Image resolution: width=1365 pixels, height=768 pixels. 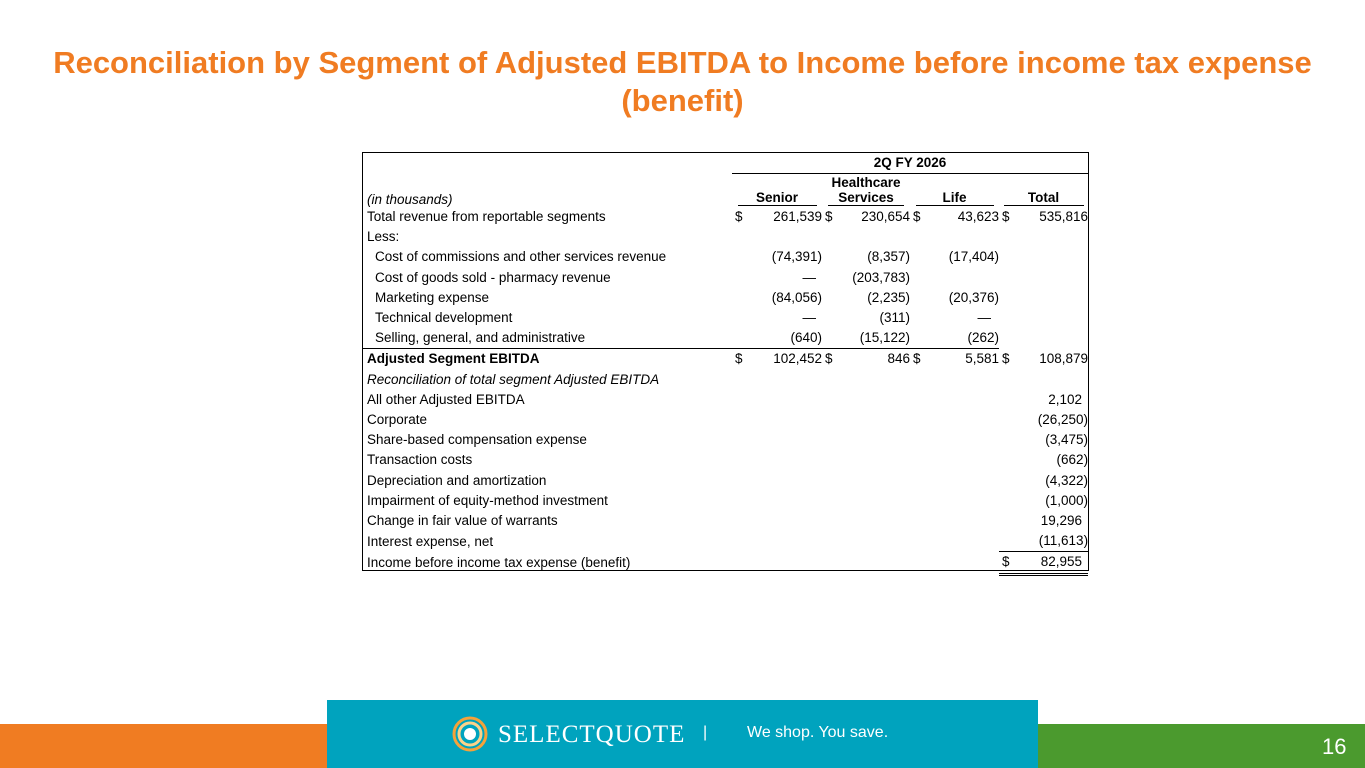 I want to click on footer-tagline: We shop. You save., so click(x=818, y=732).